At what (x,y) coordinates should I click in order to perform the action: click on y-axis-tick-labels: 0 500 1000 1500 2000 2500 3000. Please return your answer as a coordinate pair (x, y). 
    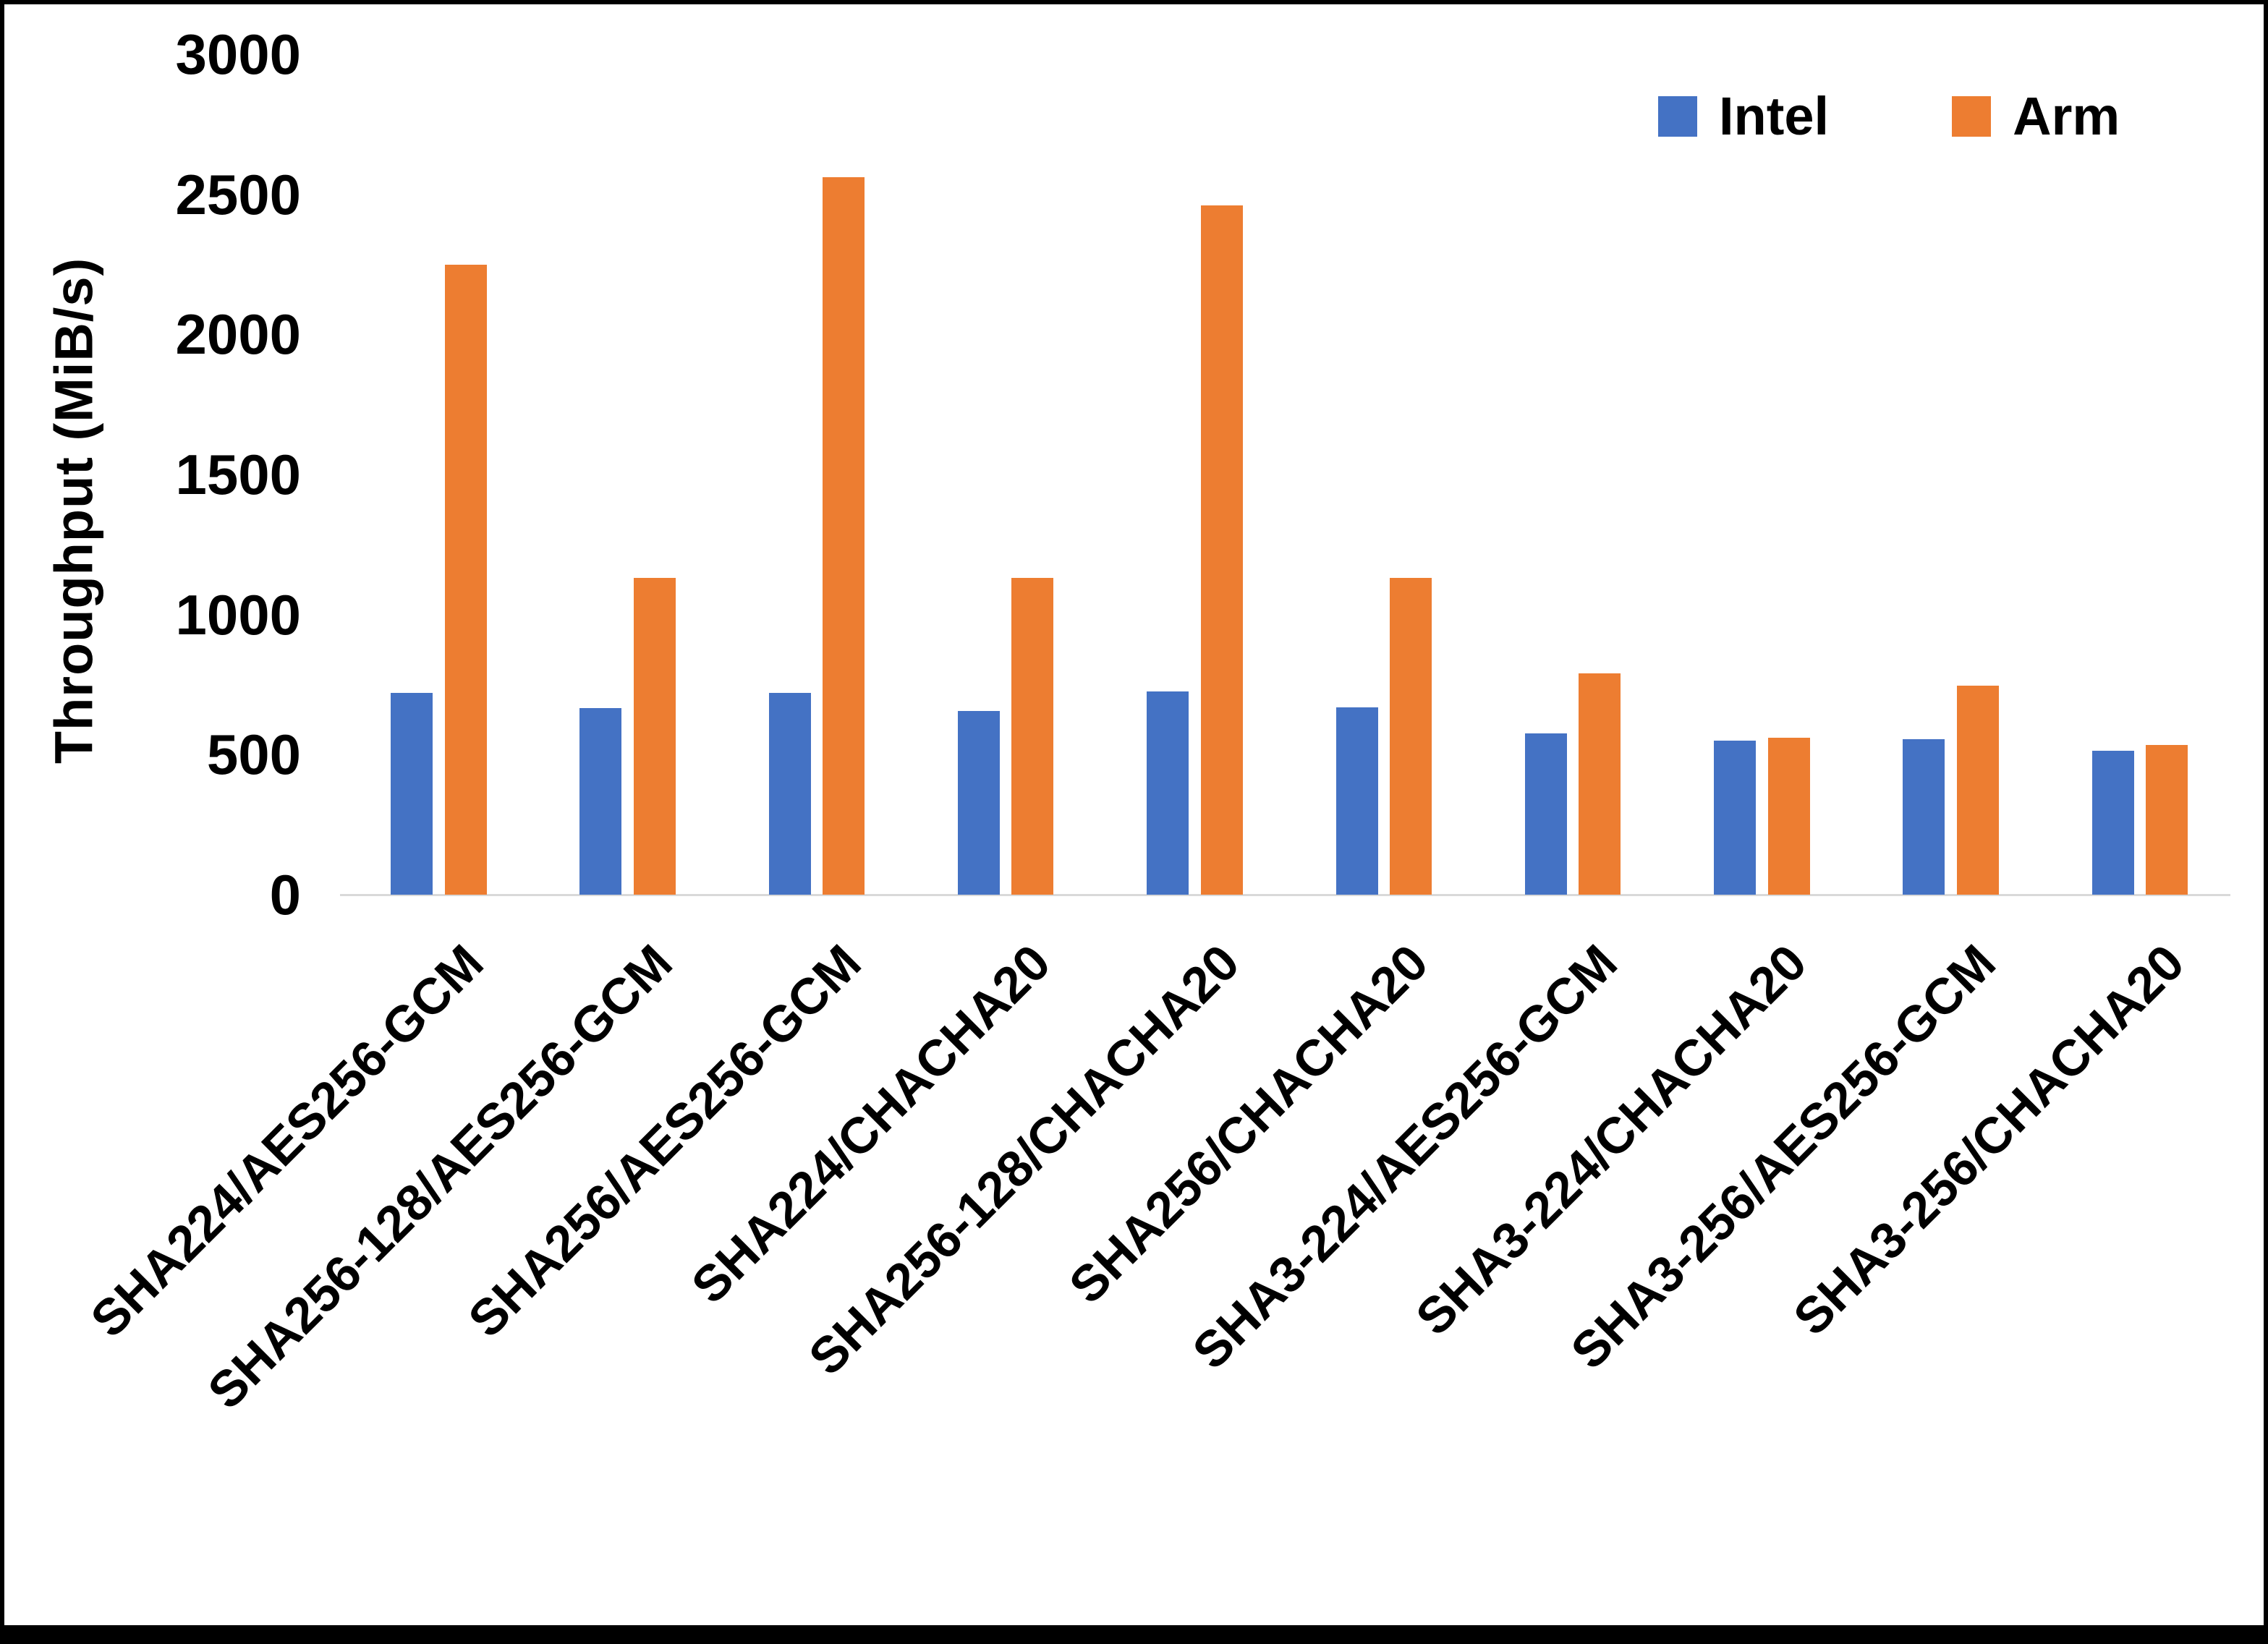
    Looking at the image, I should click on (192, 474).